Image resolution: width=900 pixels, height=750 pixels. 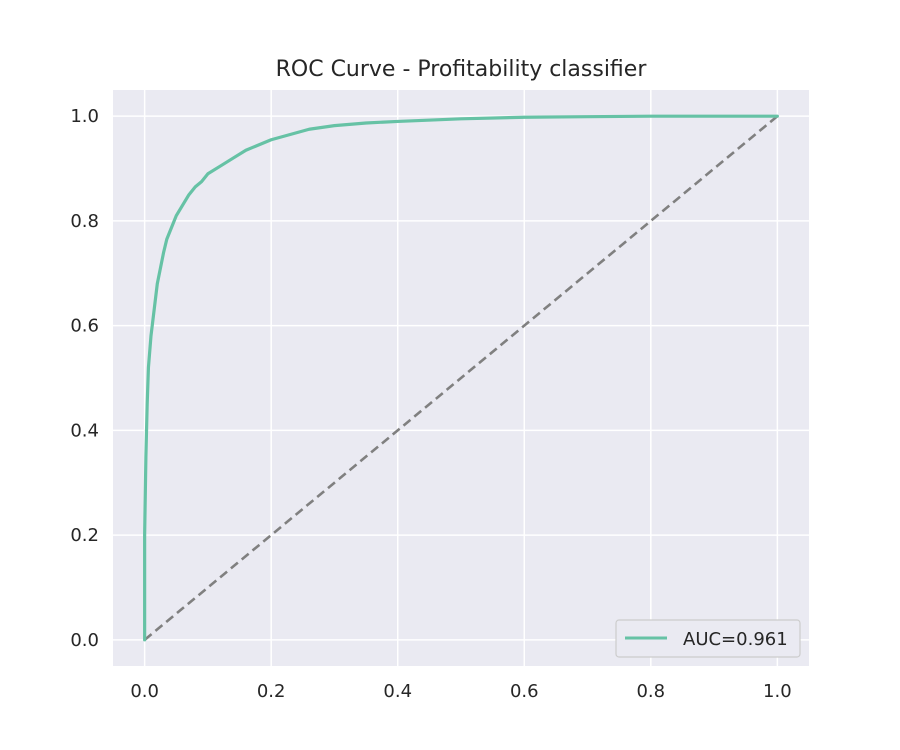 What do you see at coordinates (735, 639) in the screenshot?
I see `legend-label: AUC=0.961` at bounding box center [735, 639].